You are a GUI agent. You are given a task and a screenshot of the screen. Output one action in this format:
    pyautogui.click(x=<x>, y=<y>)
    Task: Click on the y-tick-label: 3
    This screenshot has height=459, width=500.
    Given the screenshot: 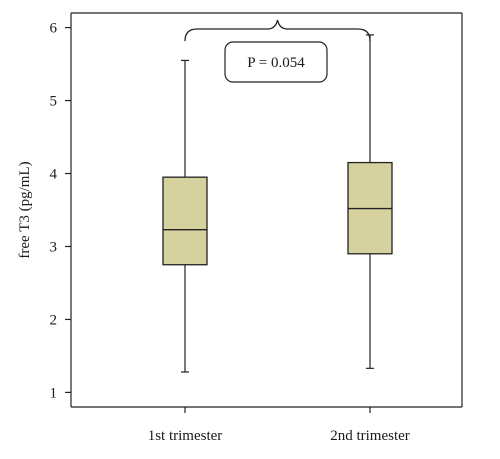 What is the action you would take?
    pyautogui.click(x=54, y=247)
    